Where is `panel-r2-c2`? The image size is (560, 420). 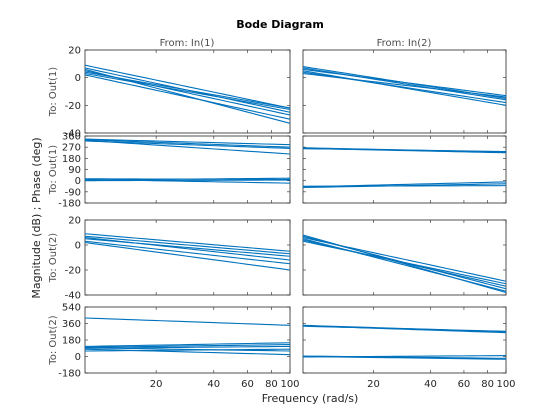 panel-r2-c2 is located at coordinates (404, 169).